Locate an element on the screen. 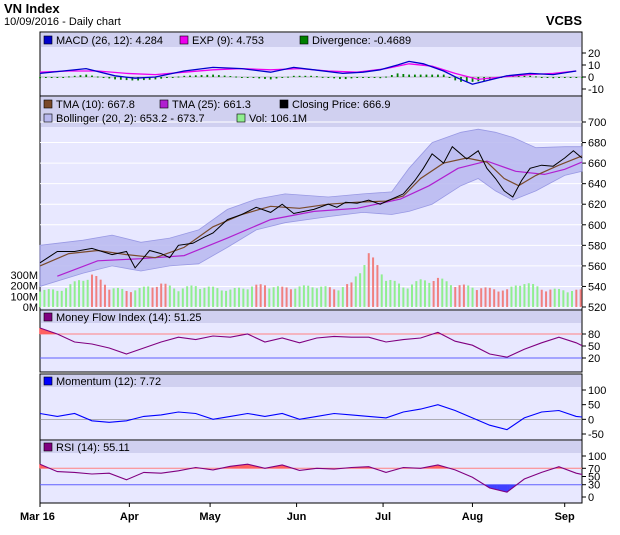  mfi-legend-bar is located at coordinates (311, 317).